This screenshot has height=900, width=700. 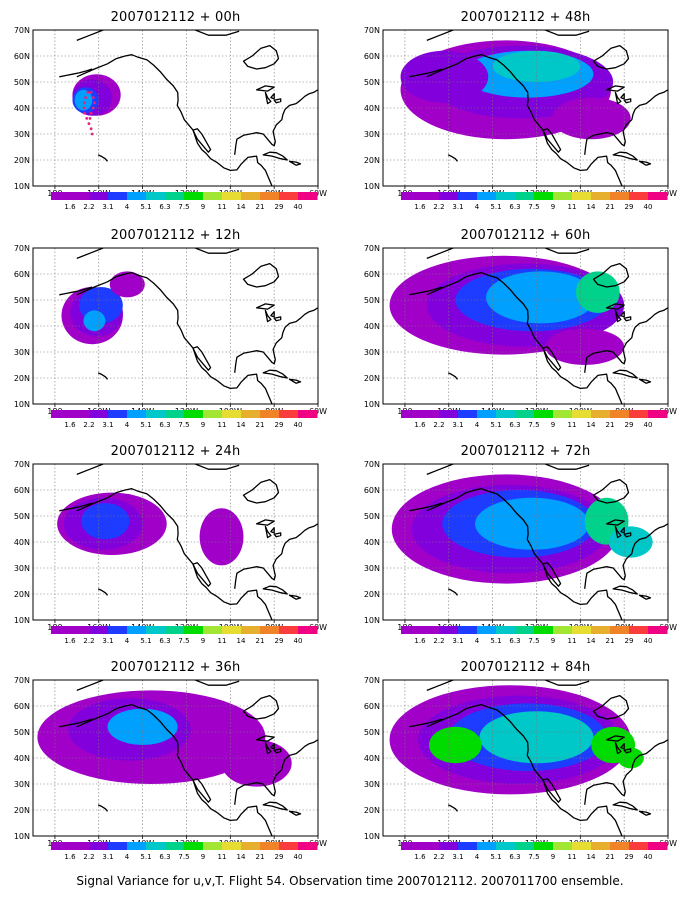 What do you see at coordinates (145, 641) in the screenshot?
I see `colorbar-label: 5.1` at bounding box center [145, 641].